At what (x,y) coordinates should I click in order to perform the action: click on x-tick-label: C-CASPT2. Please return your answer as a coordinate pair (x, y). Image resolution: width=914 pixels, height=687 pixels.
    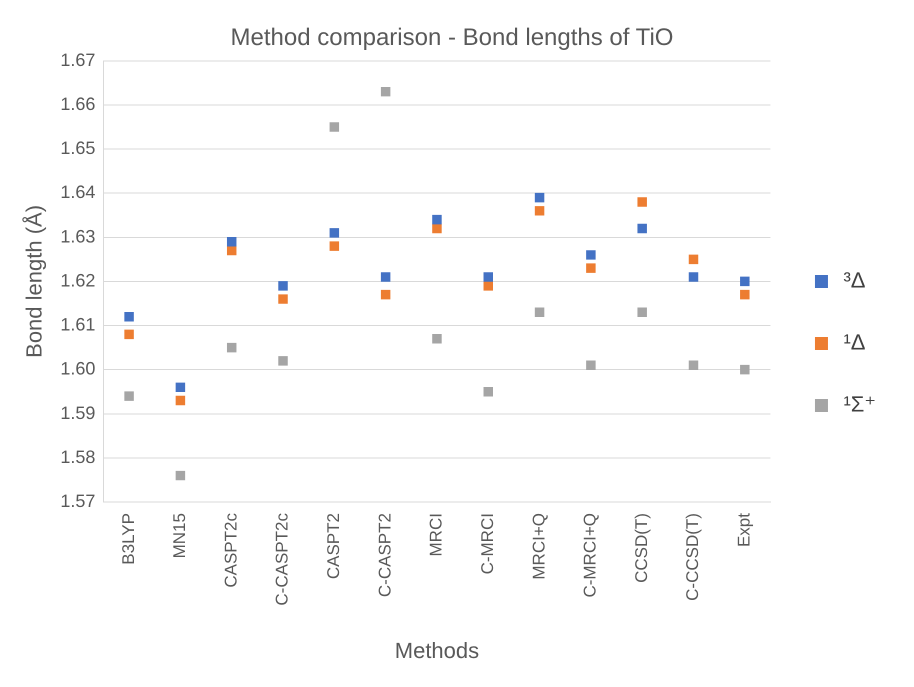
    Looking at the image, I should click on (384, 555).